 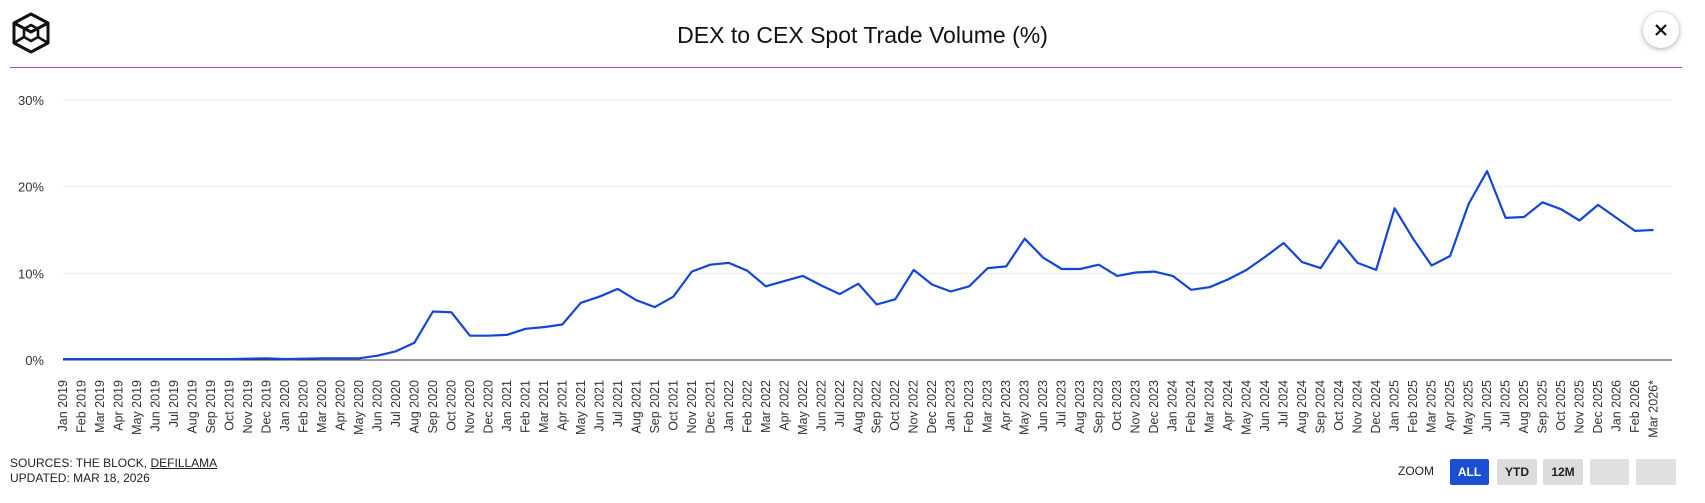 What do you see at coordinates (846, 67) in the screenshot?
I see `header-divider` at bounding box center [846, 67].